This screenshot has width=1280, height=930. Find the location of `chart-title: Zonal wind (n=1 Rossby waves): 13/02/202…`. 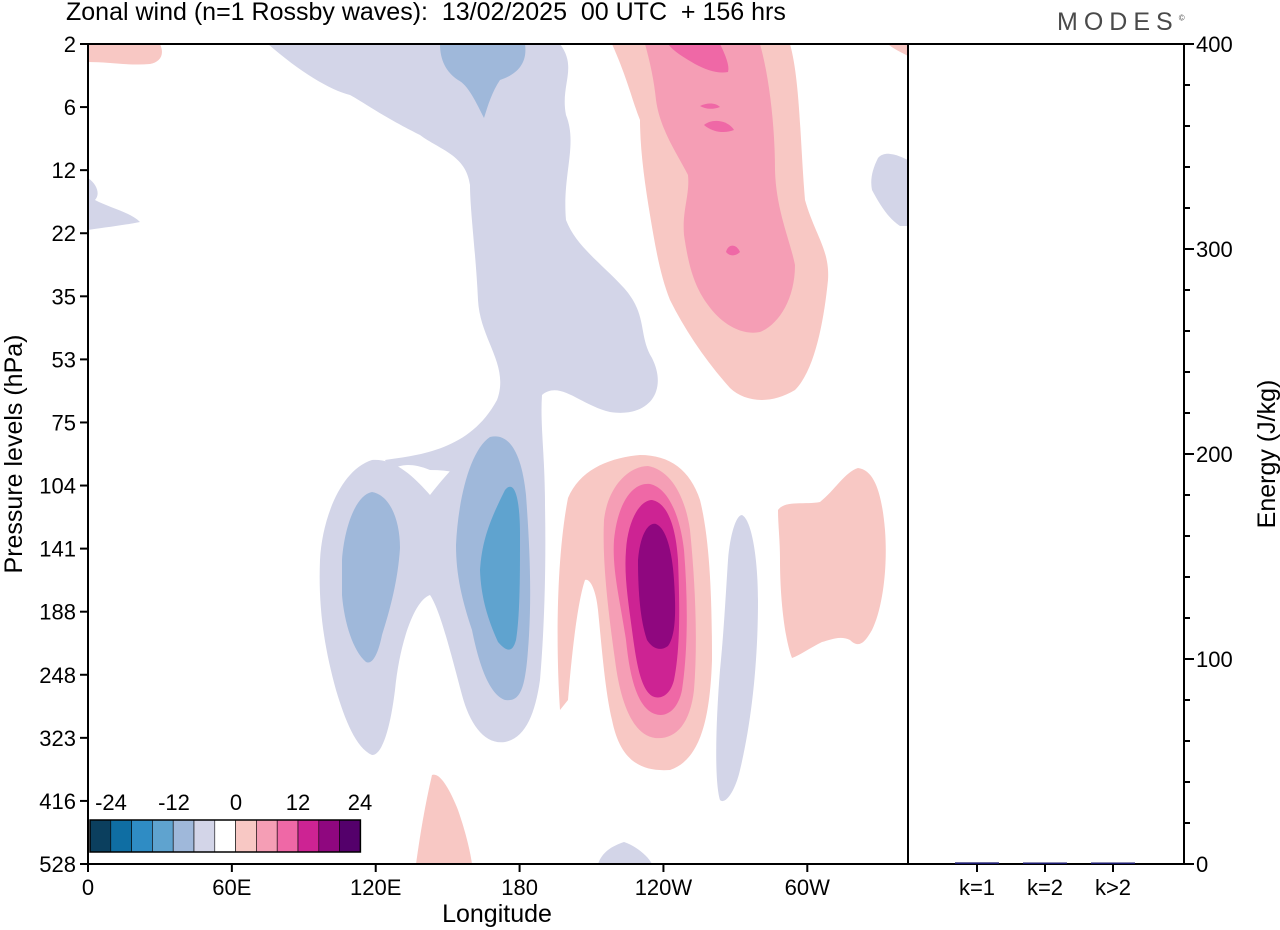

chart-title: Zonal wind (n=1 Rossby waves): 13/02/202… is located at coordinates (426, 13).